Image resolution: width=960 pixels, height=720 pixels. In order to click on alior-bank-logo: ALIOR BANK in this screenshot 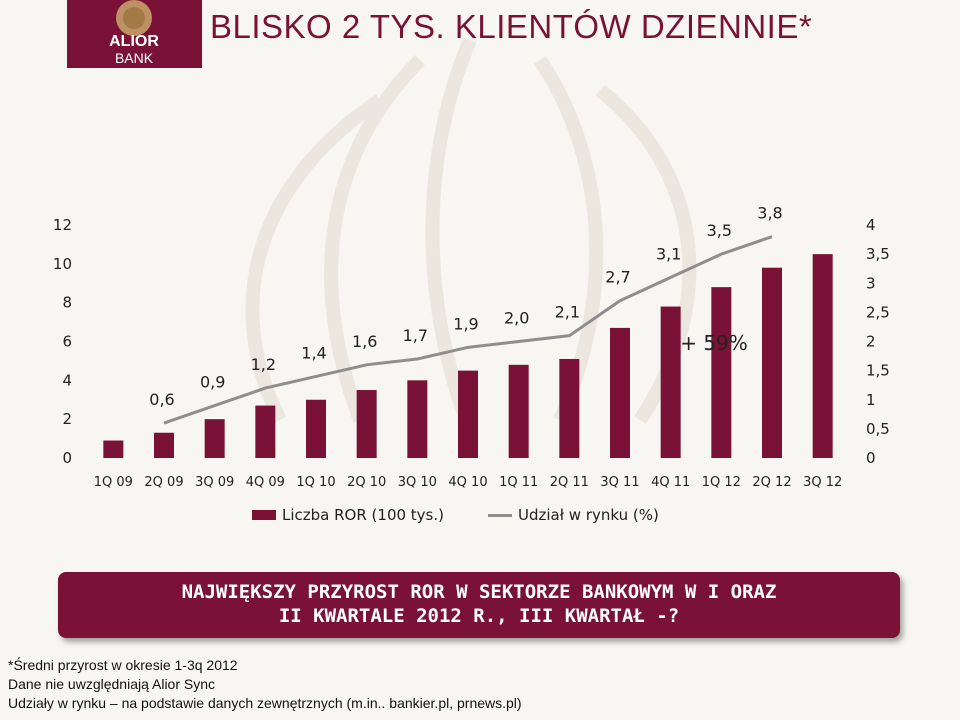, I will do `click(134, 34)`.